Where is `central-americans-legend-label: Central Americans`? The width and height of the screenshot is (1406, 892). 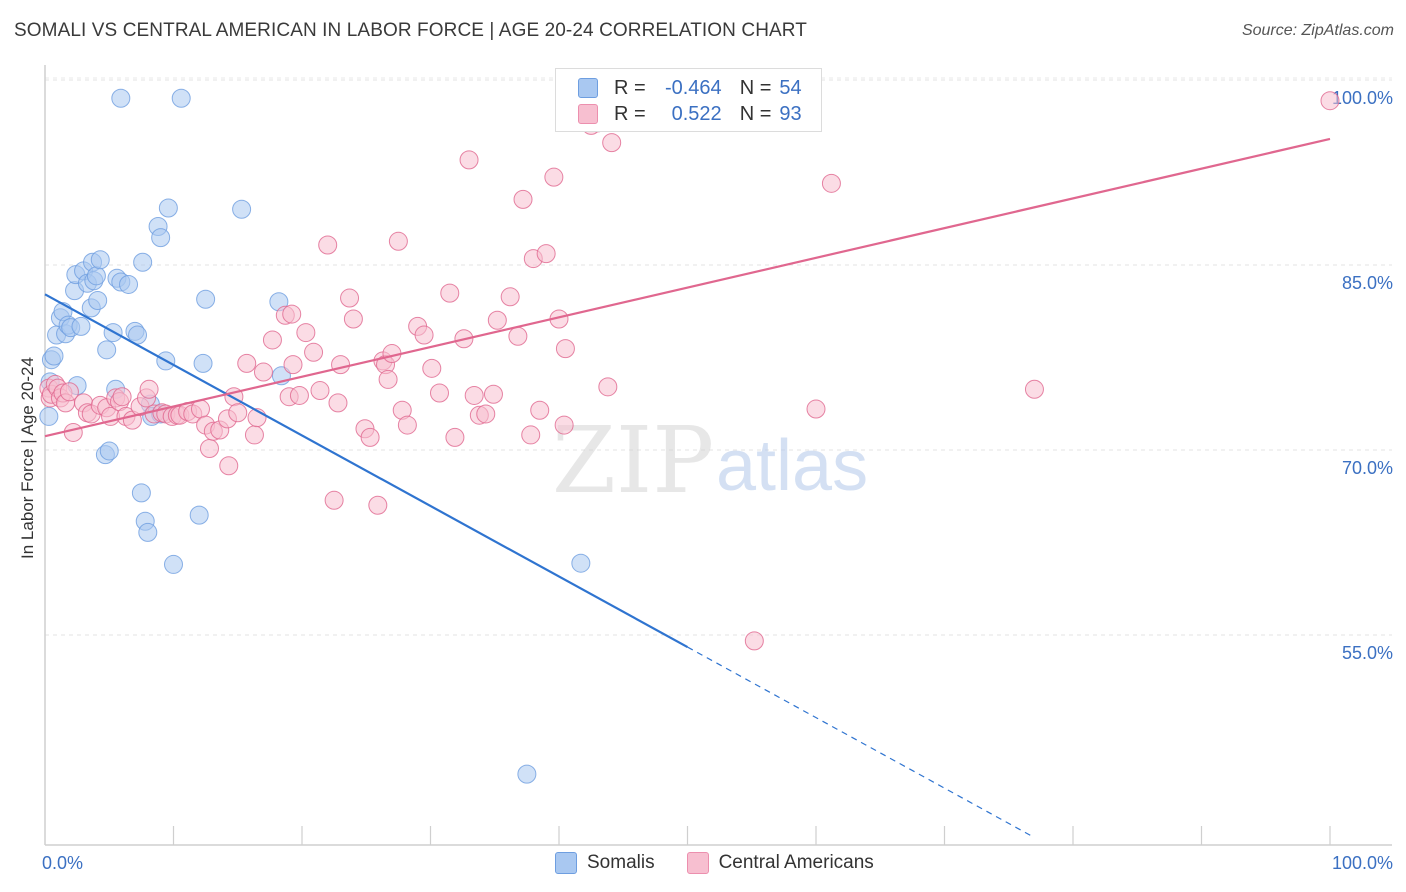
central-americans-legend-label: Central Americans is located at coordinates (796, 862).